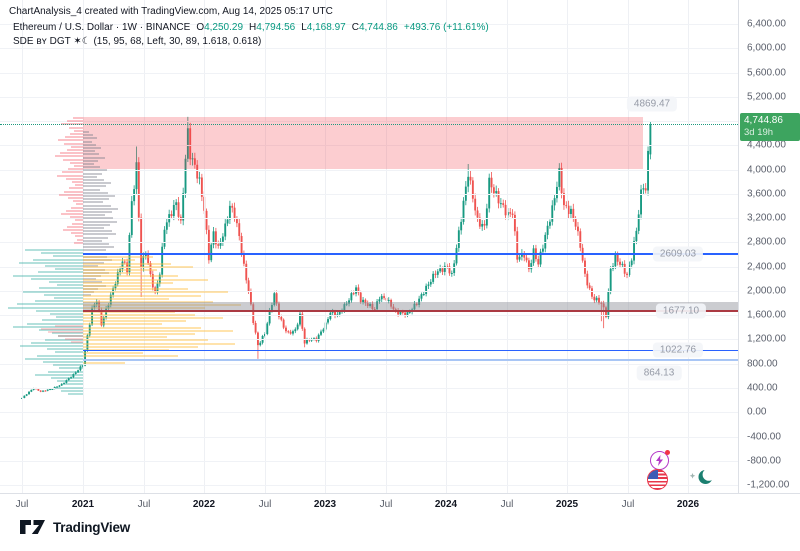 The image size is (800, 551). What do you see at coordinates (766, 72) in the screenshot?
I see `price-axis-label: 5,600.00` at bounding box center [766, 72].